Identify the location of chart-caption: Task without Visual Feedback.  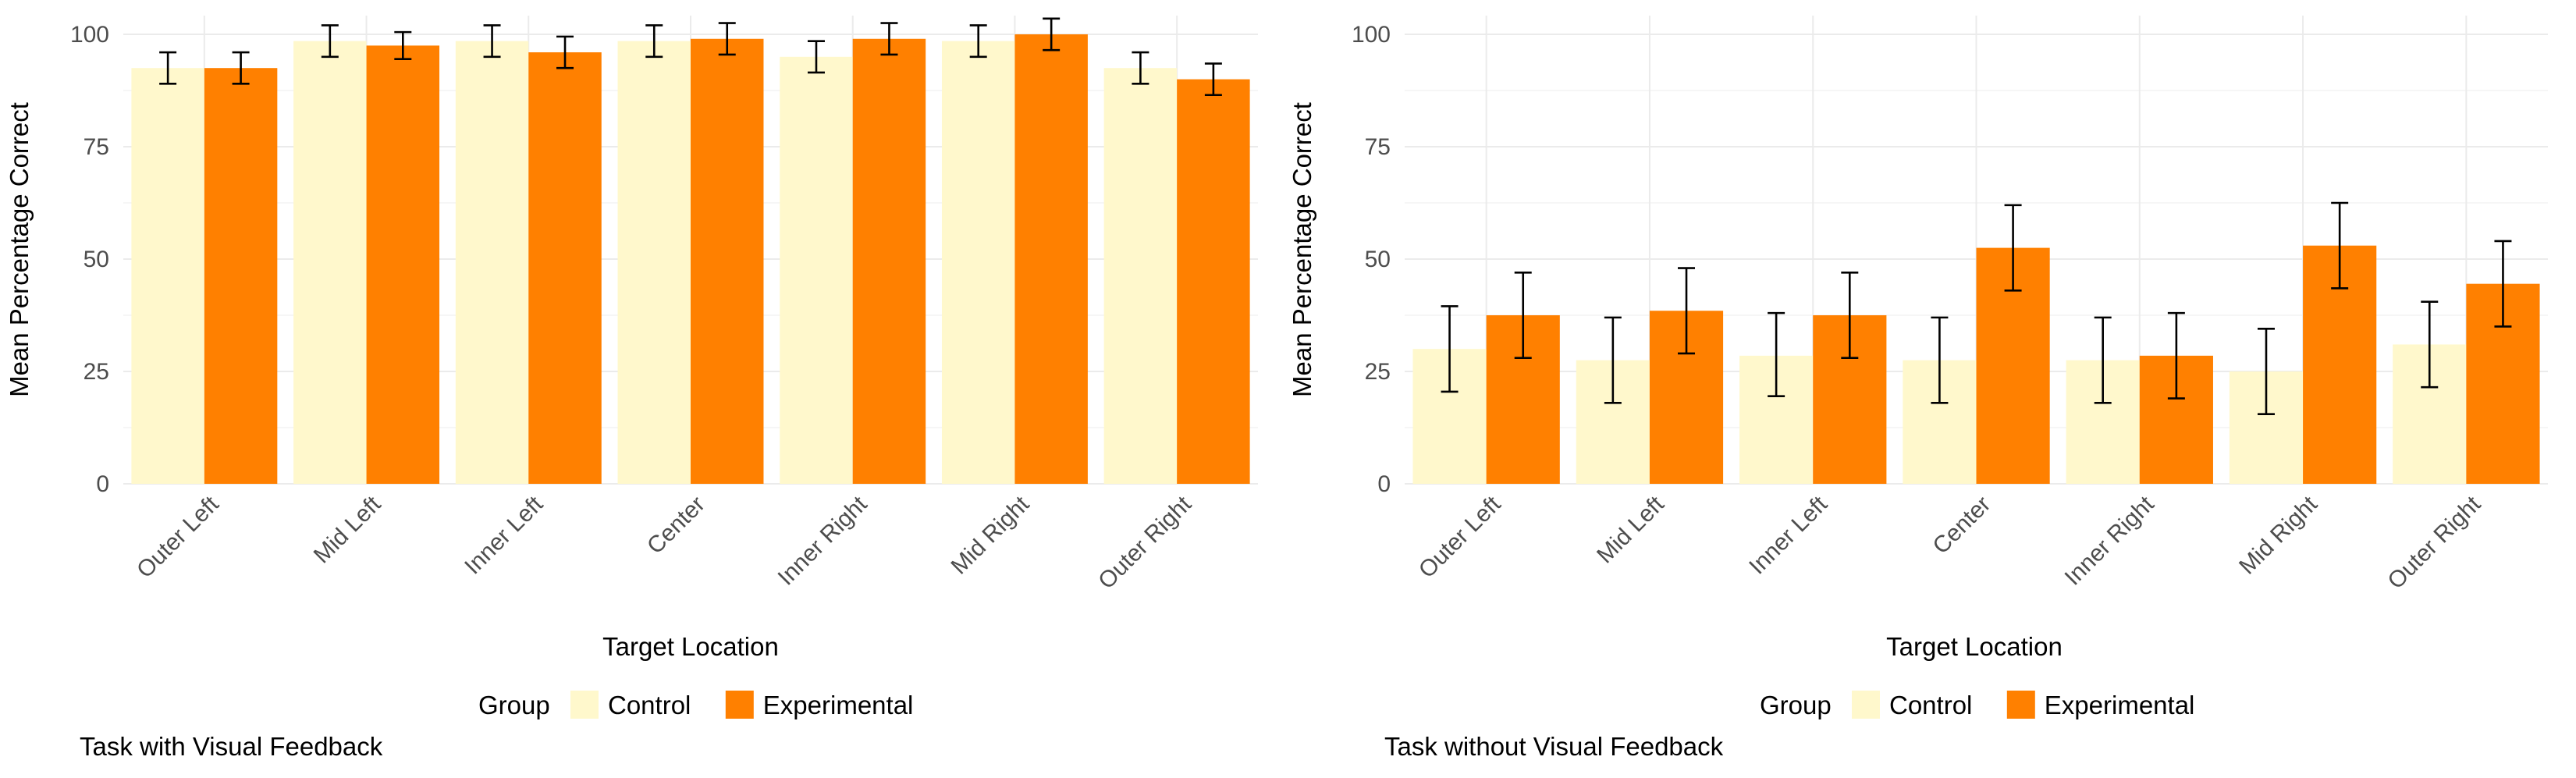
(1554, 746).